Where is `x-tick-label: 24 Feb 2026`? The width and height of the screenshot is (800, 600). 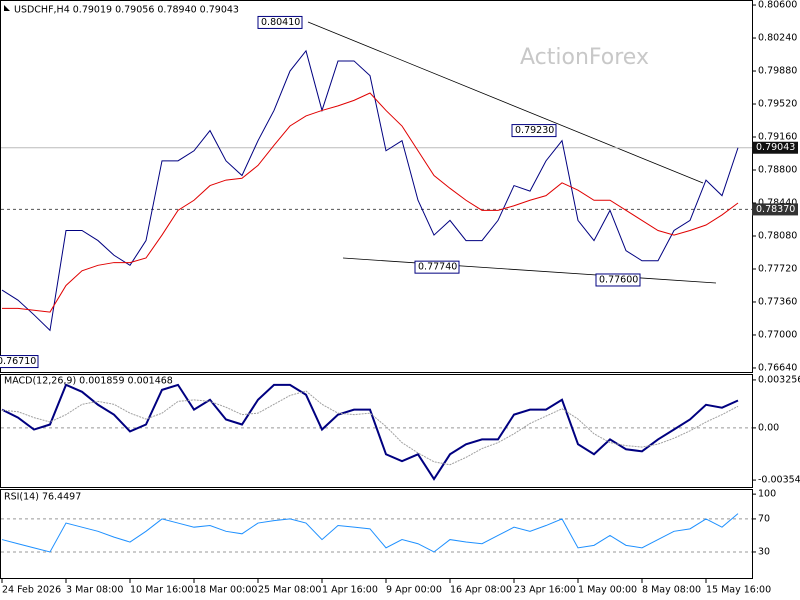 x-tick-label: 24 Feb 2026 is located at coordinates (31, 590).